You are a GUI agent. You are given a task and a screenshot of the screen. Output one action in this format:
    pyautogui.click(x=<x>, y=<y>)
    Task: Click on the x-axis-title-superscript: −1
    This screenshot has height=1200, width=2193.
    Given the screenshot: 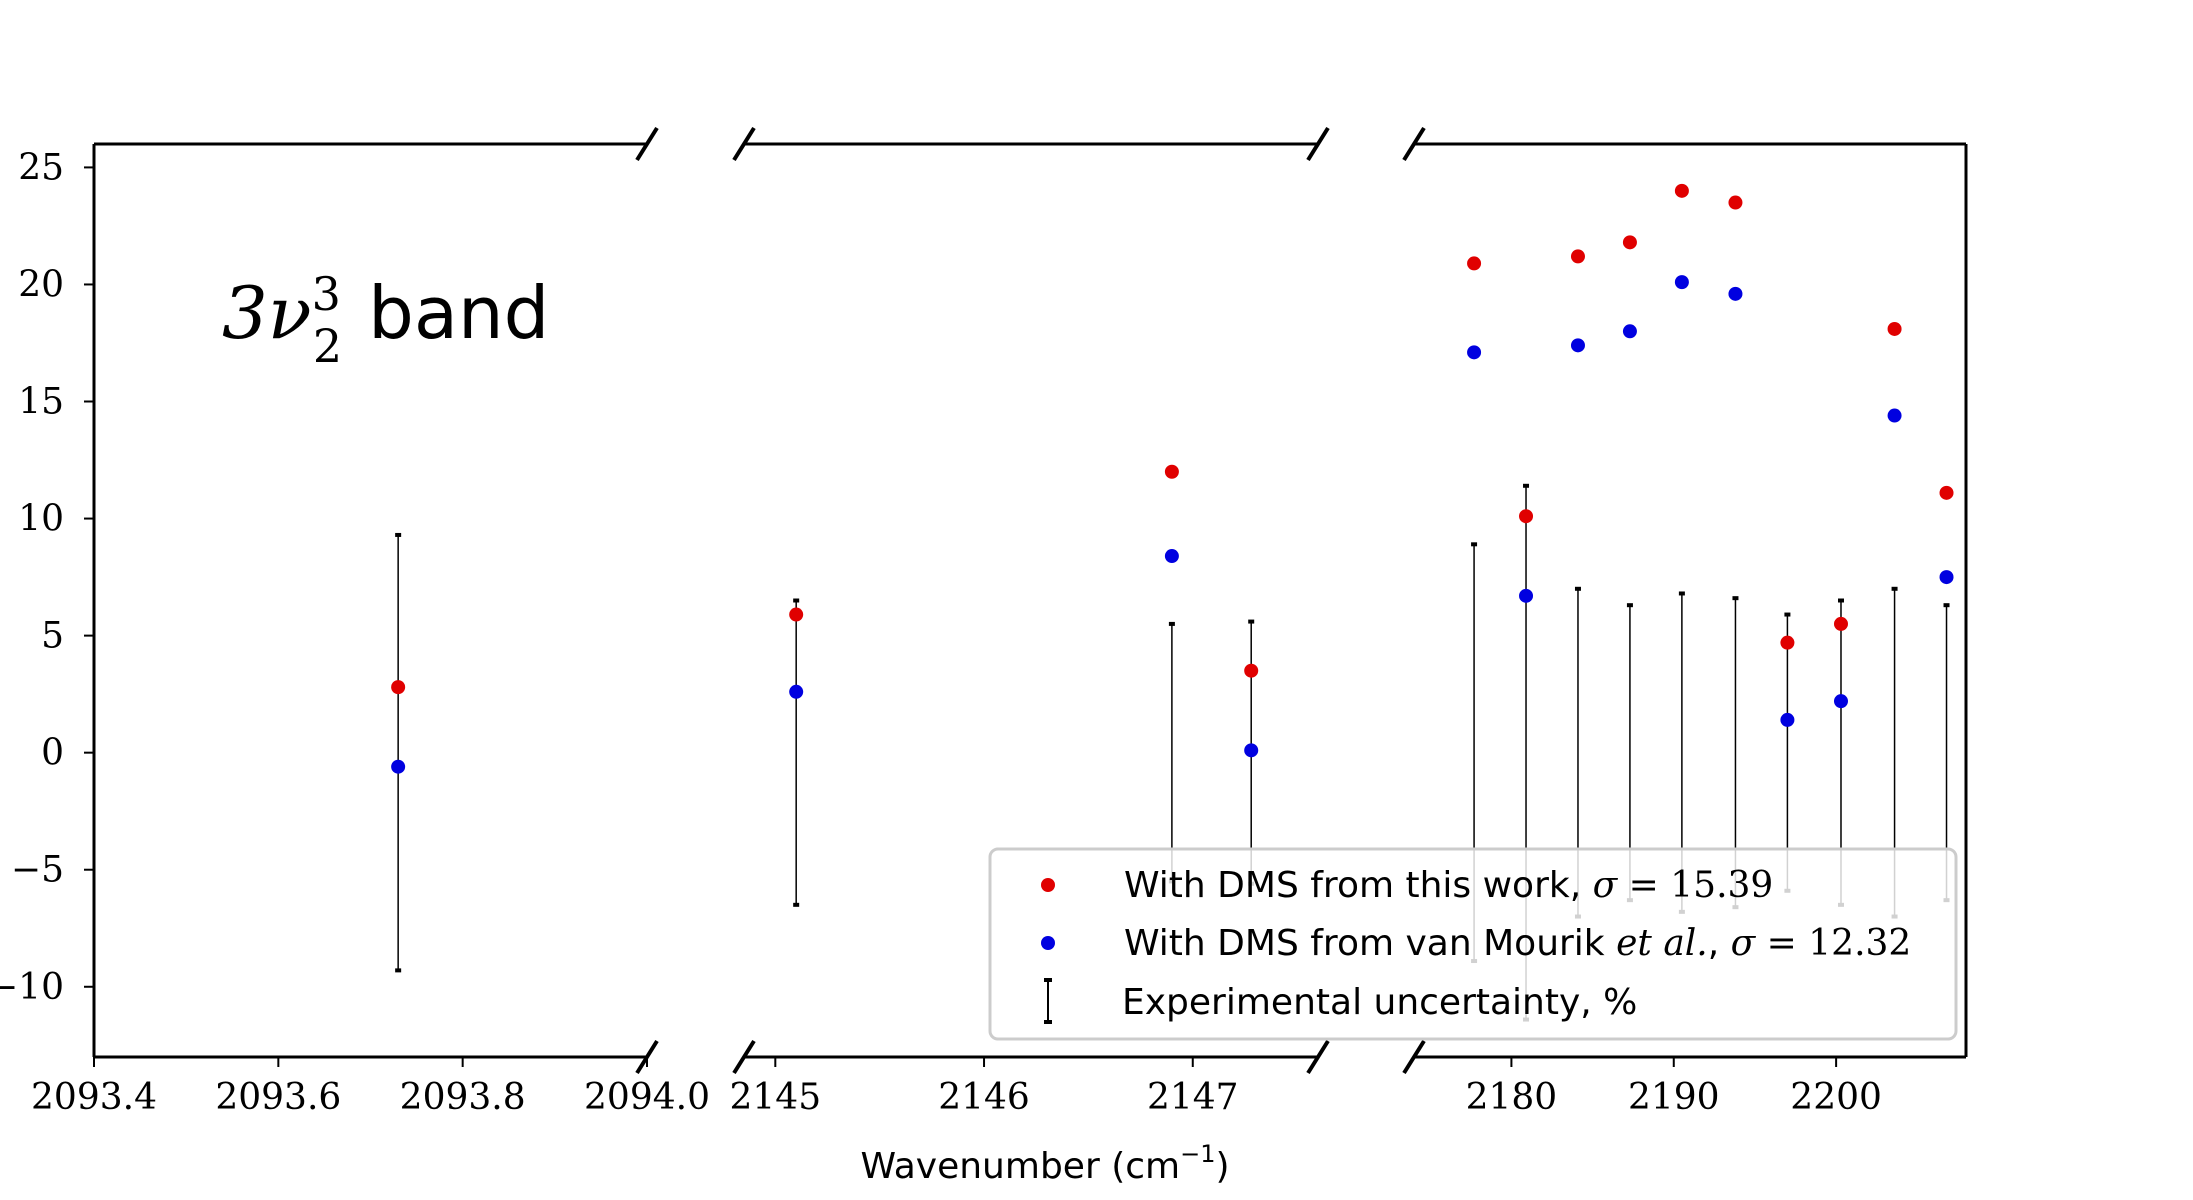 What is the action you would take?
    pyautogui.click(x=1197, y=1154)
    